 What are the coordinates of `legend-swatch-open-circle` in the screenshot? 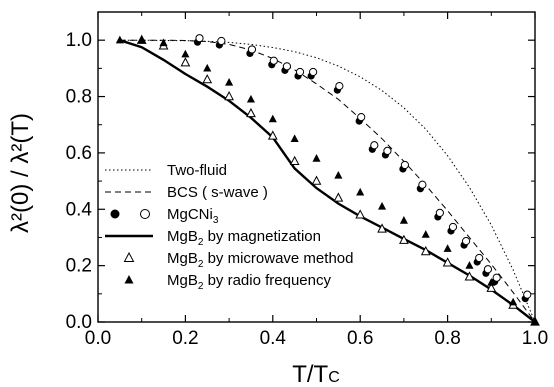 It's located at (145, 214).